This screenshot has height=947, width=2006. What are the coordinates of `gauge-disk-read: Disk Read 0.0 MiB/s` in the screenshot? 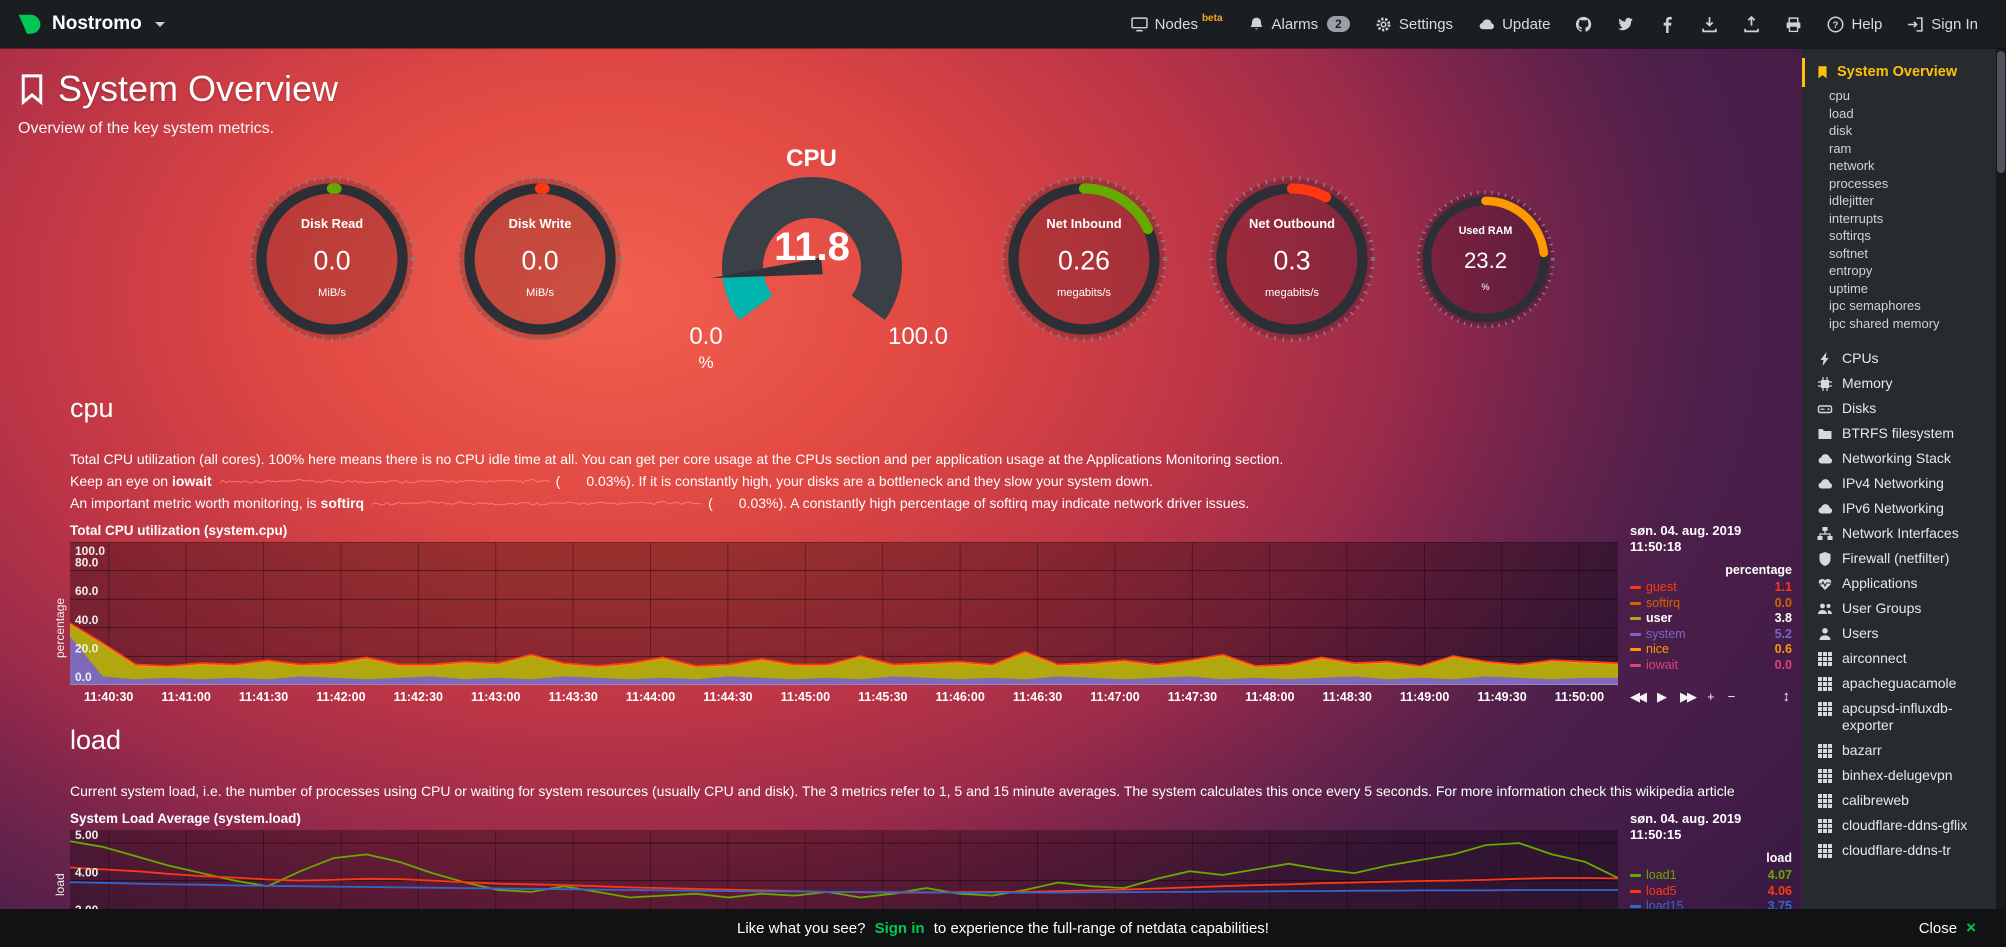 It's located at (332, 261).